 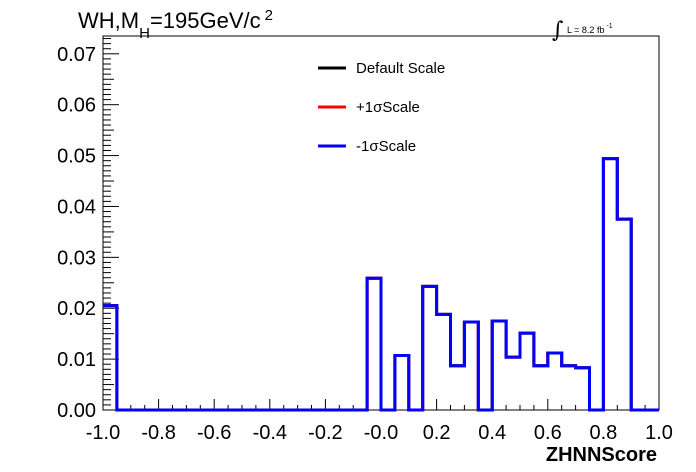 I want to click on y-tick-label: 0.03, so click(x=76, y=258).